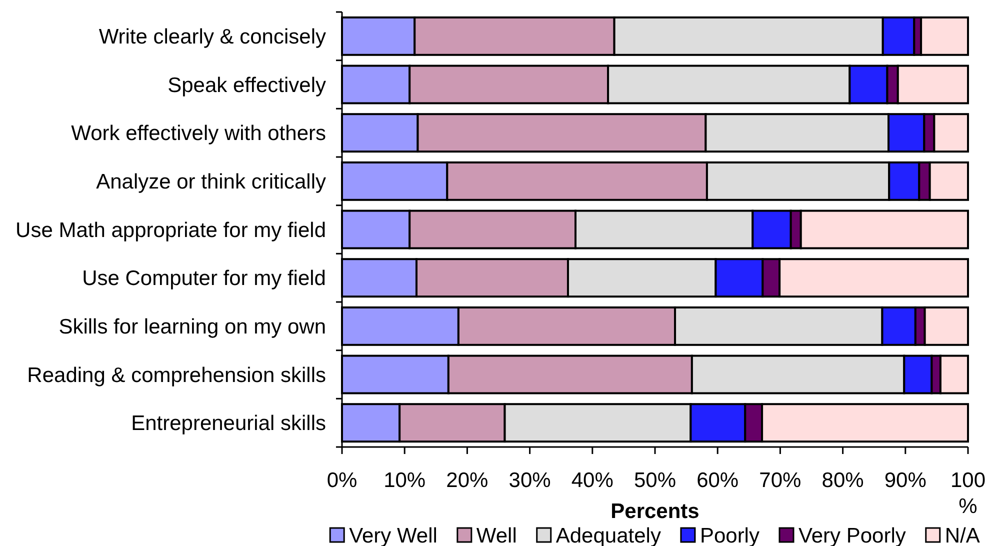  I want to click on x-tick-label: 10%, so click(405, 480).